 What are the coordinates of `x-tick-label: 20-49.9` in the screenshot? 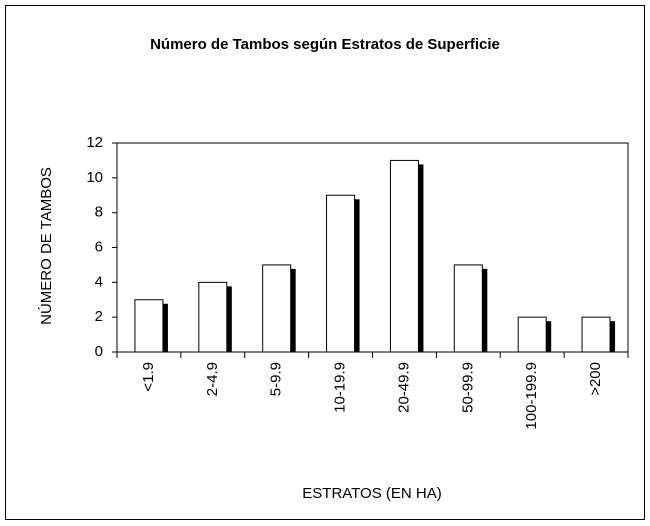 It's located at (403, 387).